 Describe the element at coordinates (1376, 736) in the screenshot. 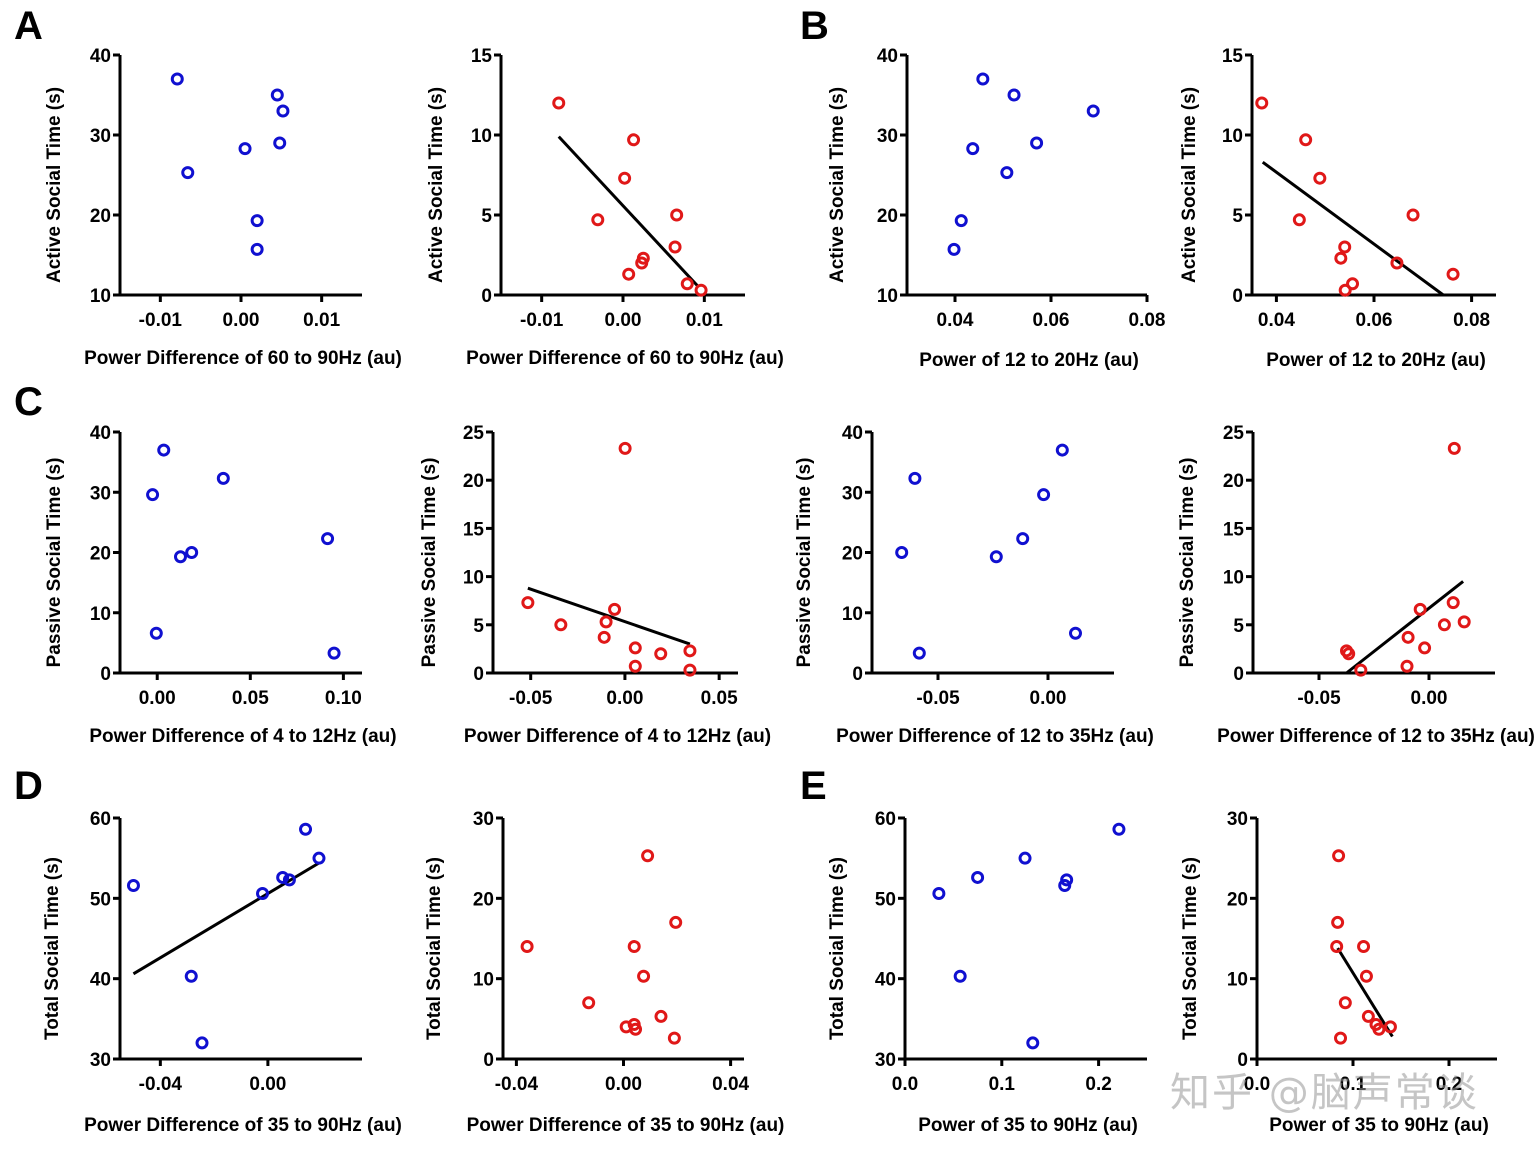

I see `x-axis-title: Power Difference of 12 to 35Hz (au)` at that location.